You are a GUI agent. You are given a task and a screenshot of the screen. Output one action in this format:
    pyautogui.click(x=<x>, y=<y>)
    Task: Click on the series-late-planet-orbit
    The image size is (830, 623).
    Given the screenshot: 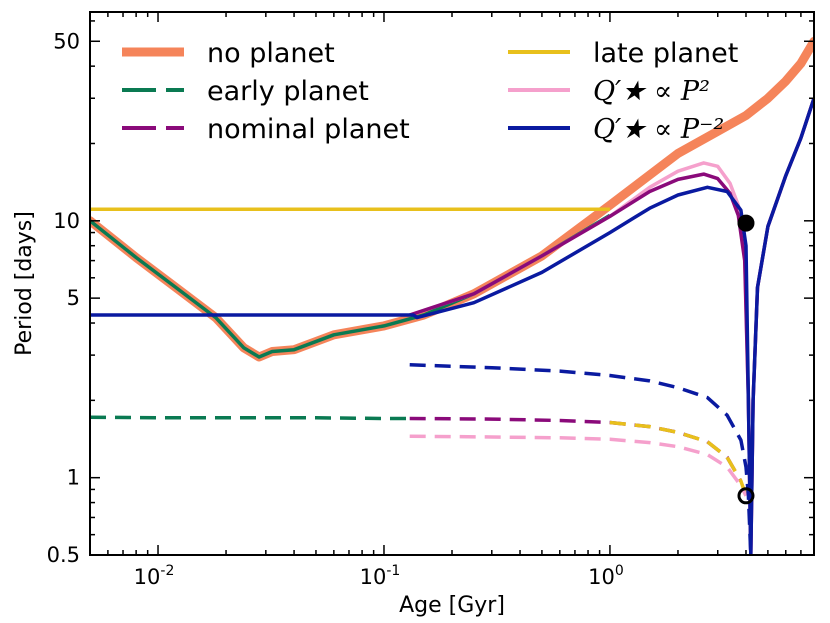 What is the action you would take?
    pyautogui.click(x=678, y=458)
    